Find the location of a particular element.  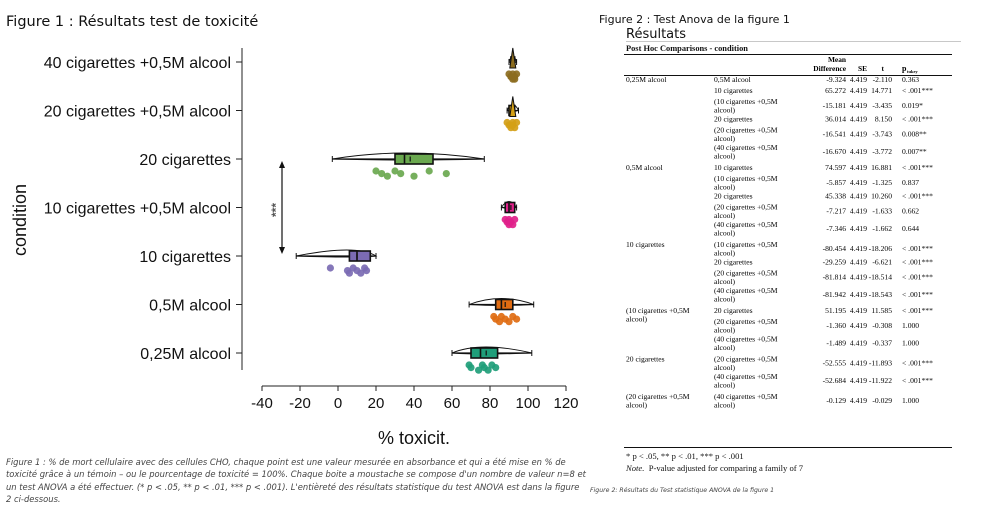

t-value: -6.621 is located at coordinates (882, 262).